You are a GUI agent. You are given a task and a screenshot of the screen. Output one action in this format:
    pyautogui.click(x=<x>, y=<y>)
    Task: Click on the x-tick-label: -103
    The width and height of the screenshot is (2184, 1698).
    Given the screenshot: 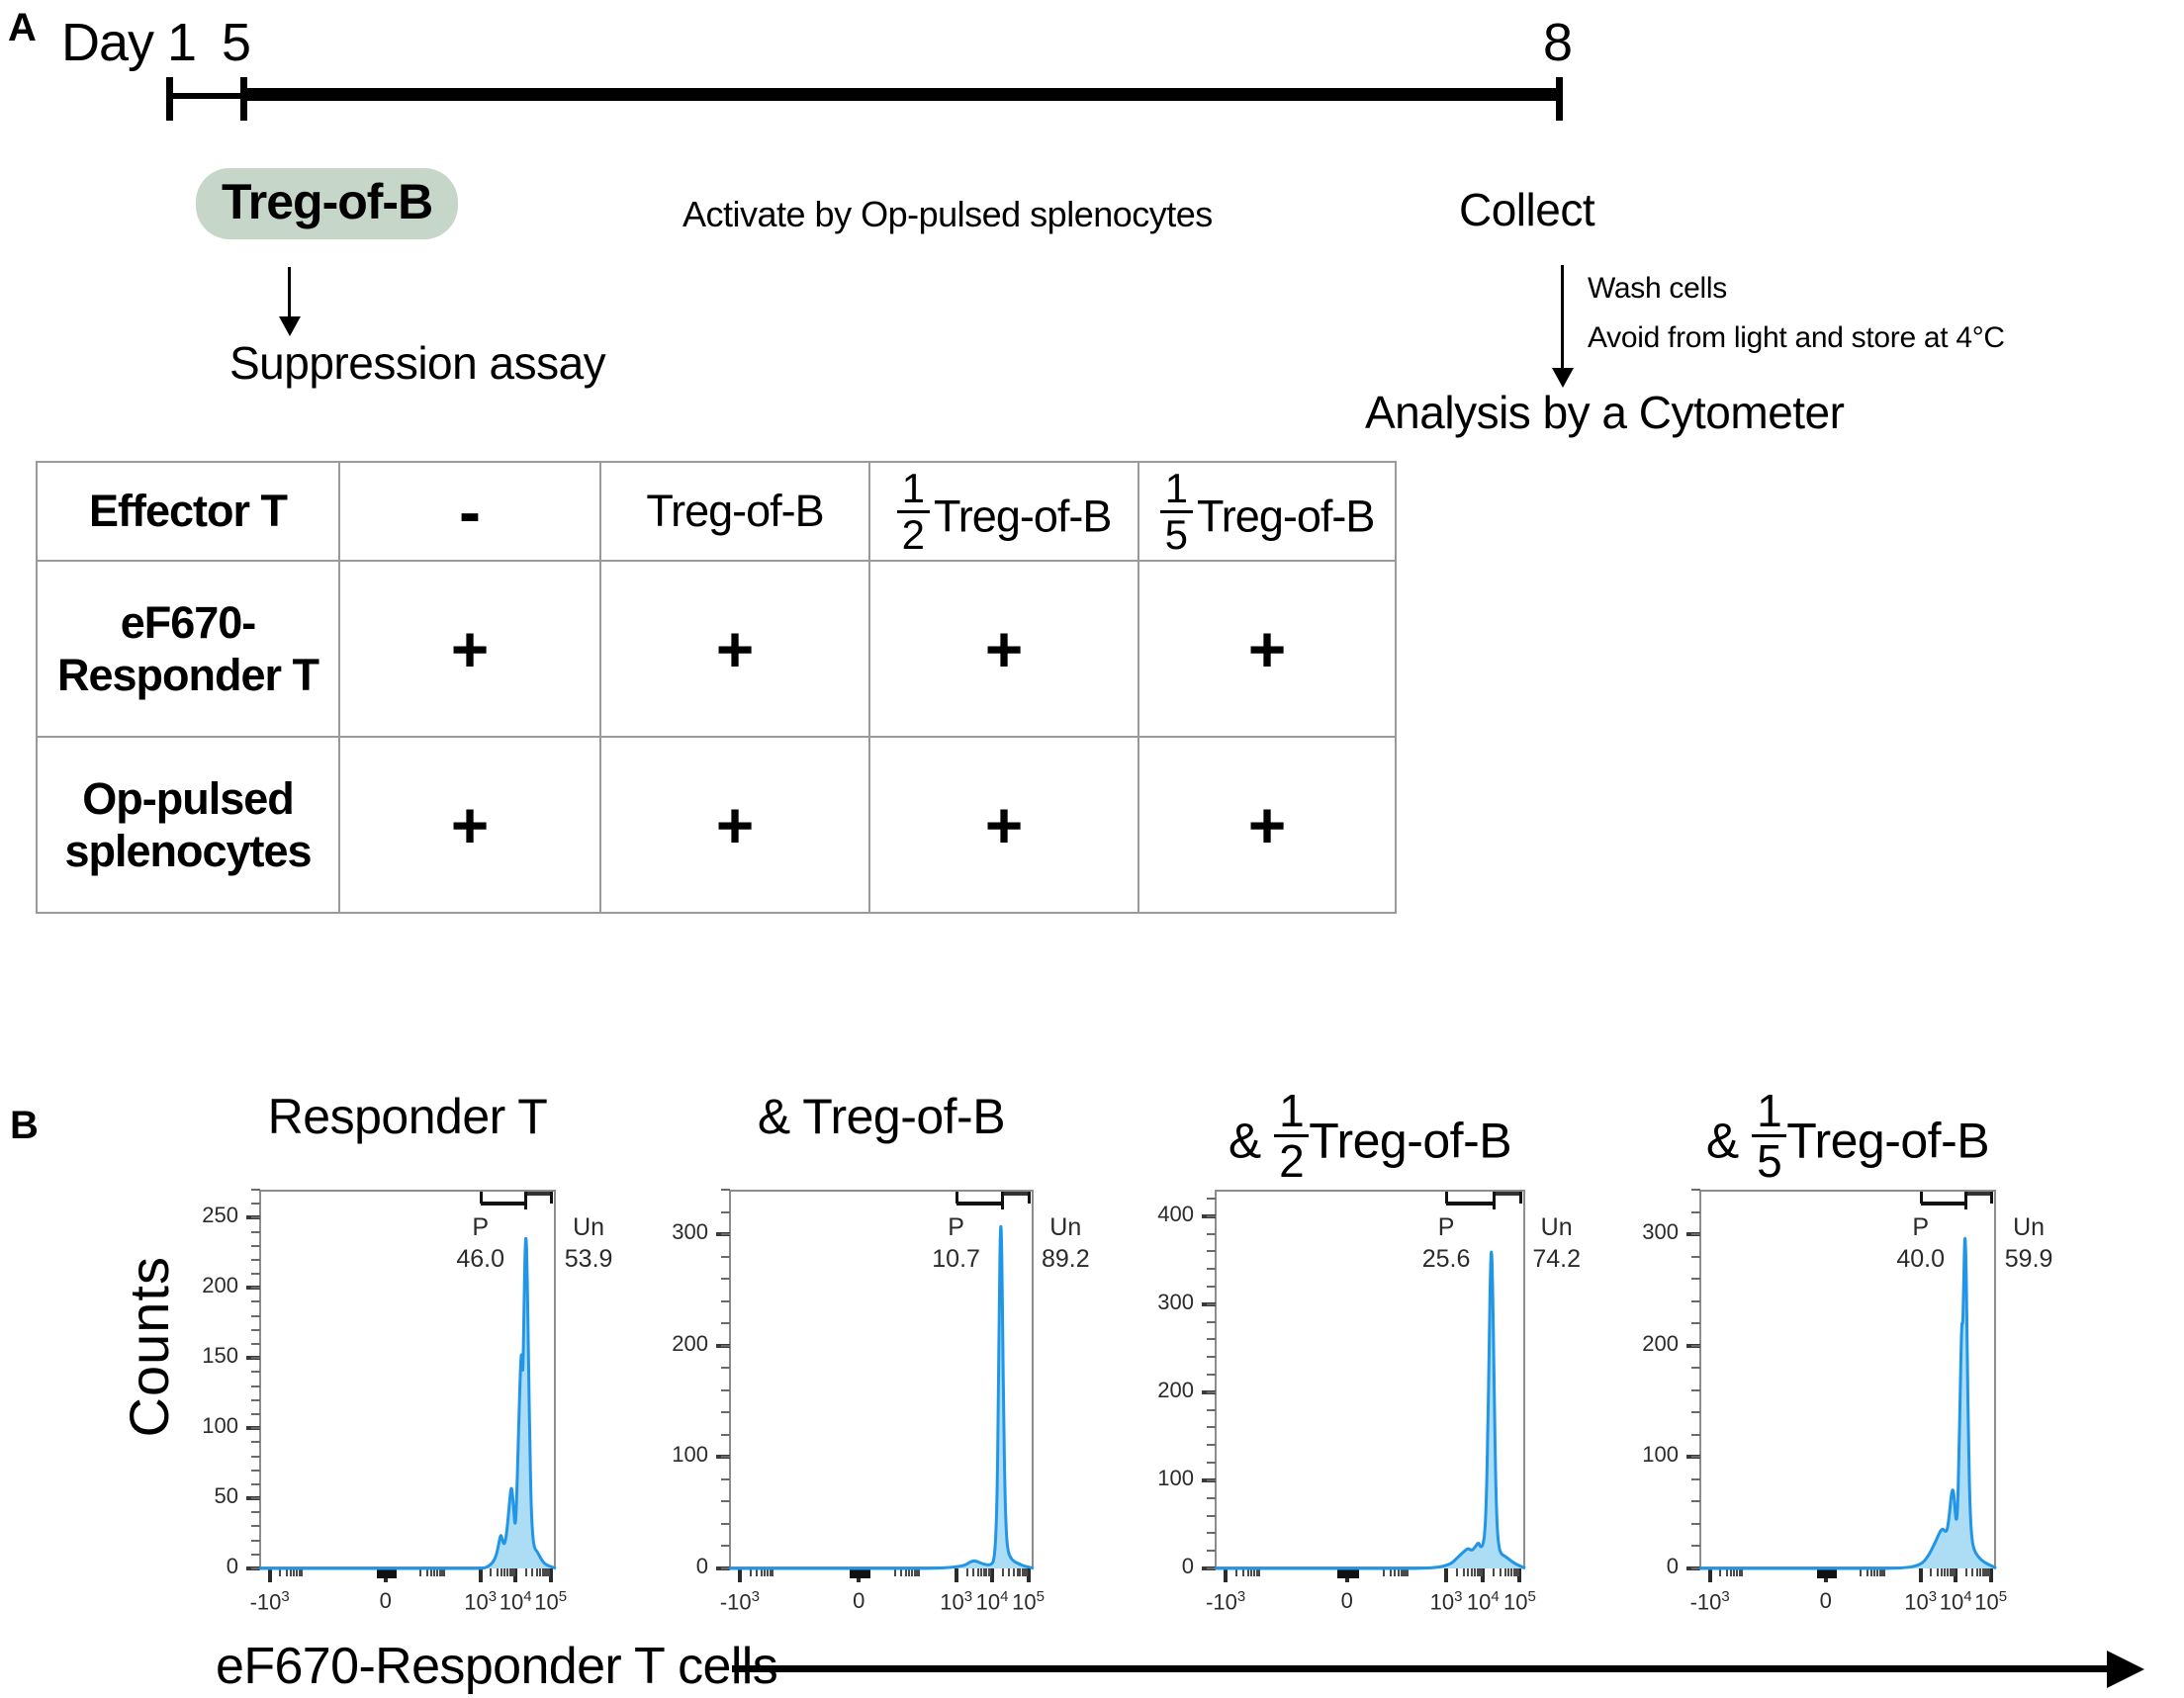 What is the action you would take?
    pyautogui.click(x=269, y=1602)
    